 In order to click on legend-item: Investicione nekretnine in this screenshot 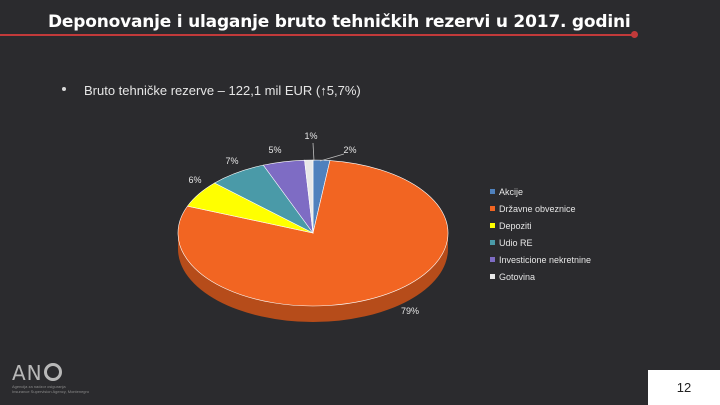, I will do `click(540, 259)`.